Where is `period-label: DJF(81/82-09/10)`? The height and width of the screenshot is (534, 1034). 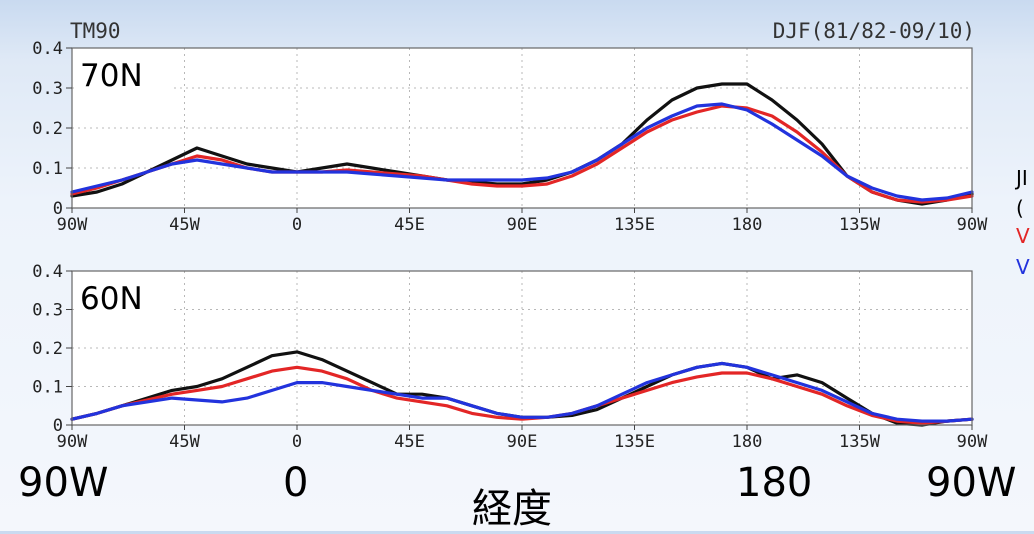
period-label: DJF(81/82-09/10) is located at coordinates (874, 31).